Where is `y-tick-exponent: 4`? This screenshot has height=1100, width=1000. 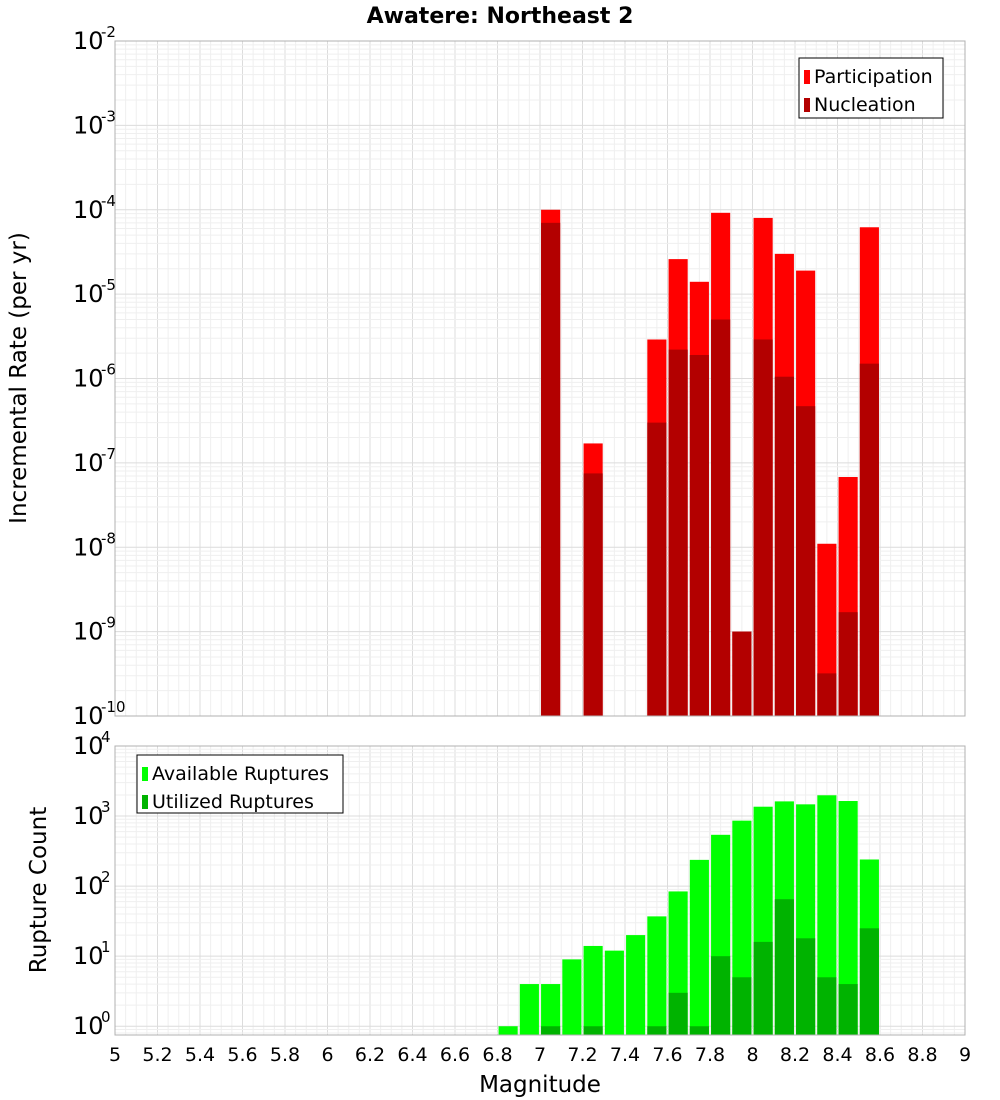
y-tick-exponent: 4 is located at coordinates (106, 737).